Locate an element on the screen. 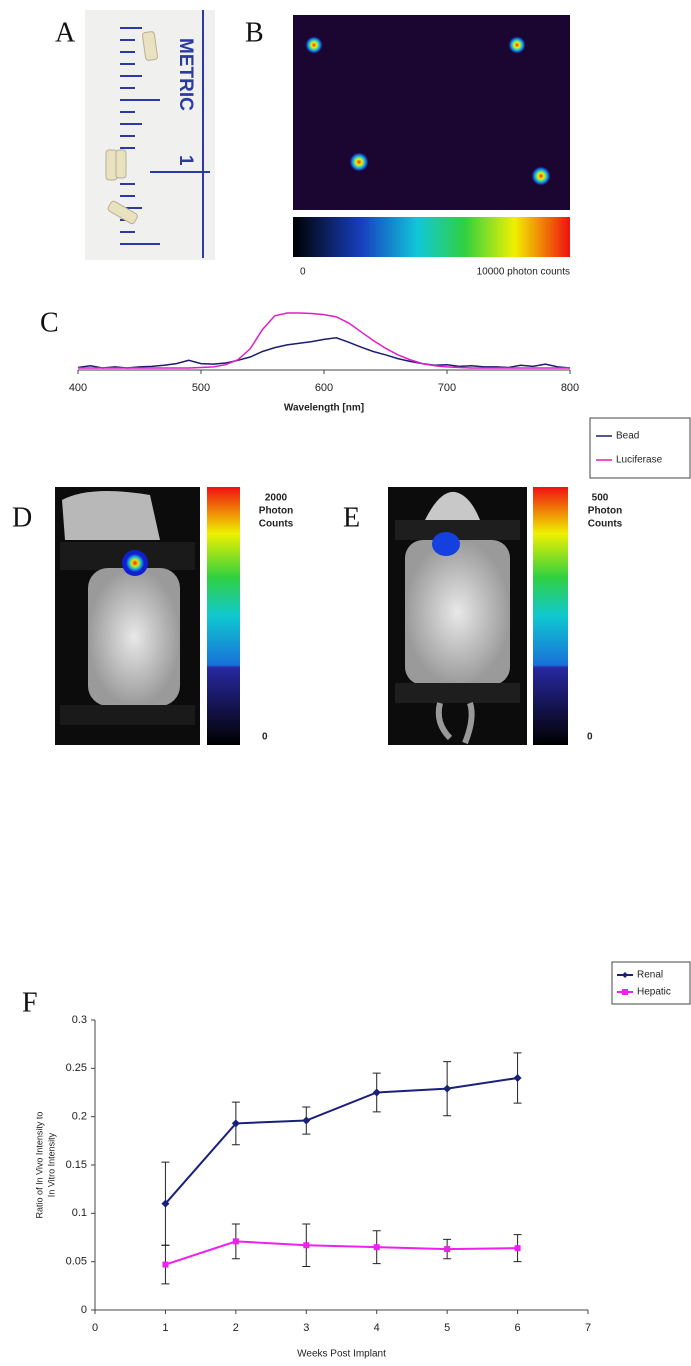 Image resolution: width=691 pixels, height=1366 pixels. panel-d: 2000 Photon Counts 0 D is located at coordinates (153, 616).